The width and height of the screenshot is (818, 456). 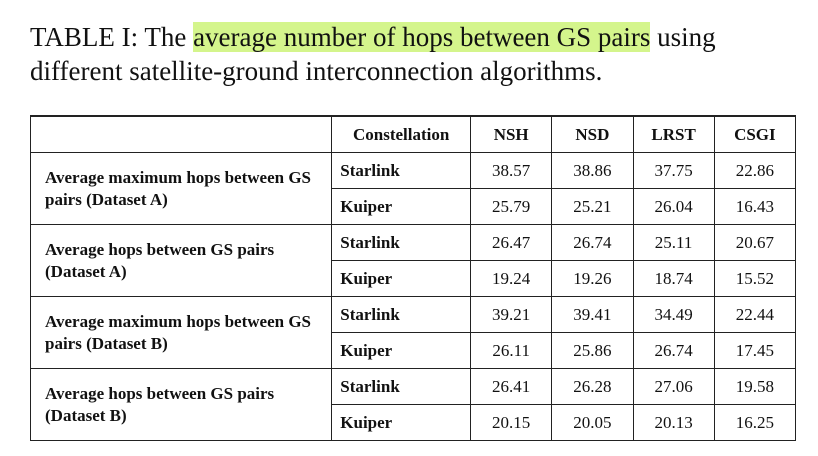 I want to click on value-cell: 20.15, so click(x=511, y=422).